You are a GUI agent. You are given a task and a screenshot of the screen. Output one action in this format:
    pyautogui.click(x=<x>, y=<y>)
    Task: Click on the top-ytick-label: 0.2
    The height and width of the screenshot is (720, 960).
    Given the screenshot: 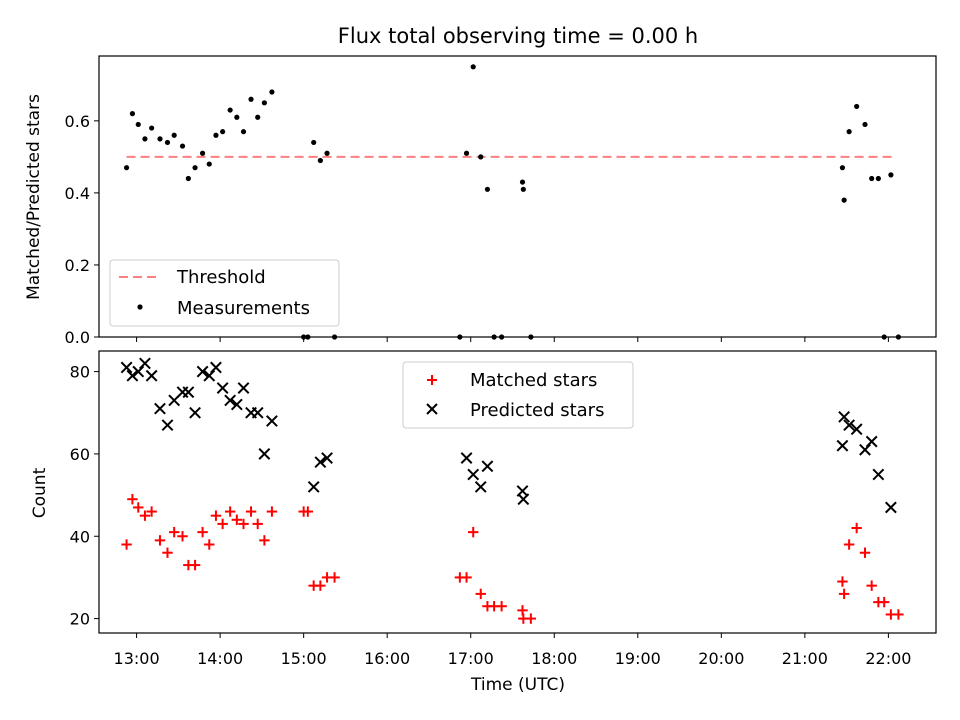 What is the action you would take?
    pyautogui.click(x=77, y=265)
    